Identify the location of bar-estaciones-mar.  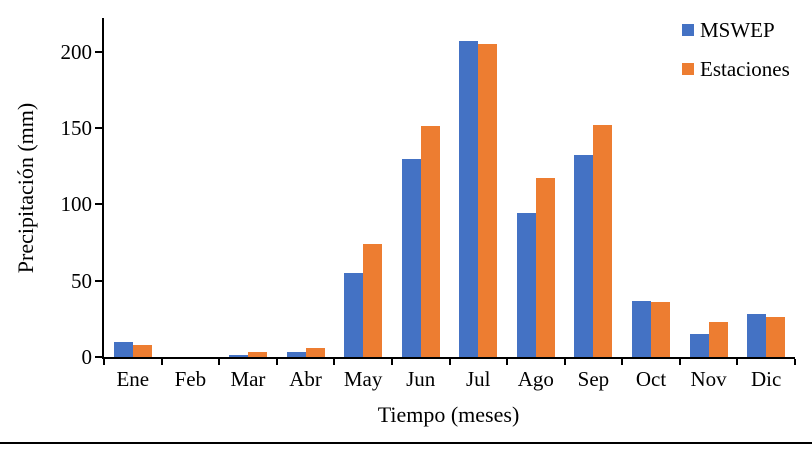
(257, 354).